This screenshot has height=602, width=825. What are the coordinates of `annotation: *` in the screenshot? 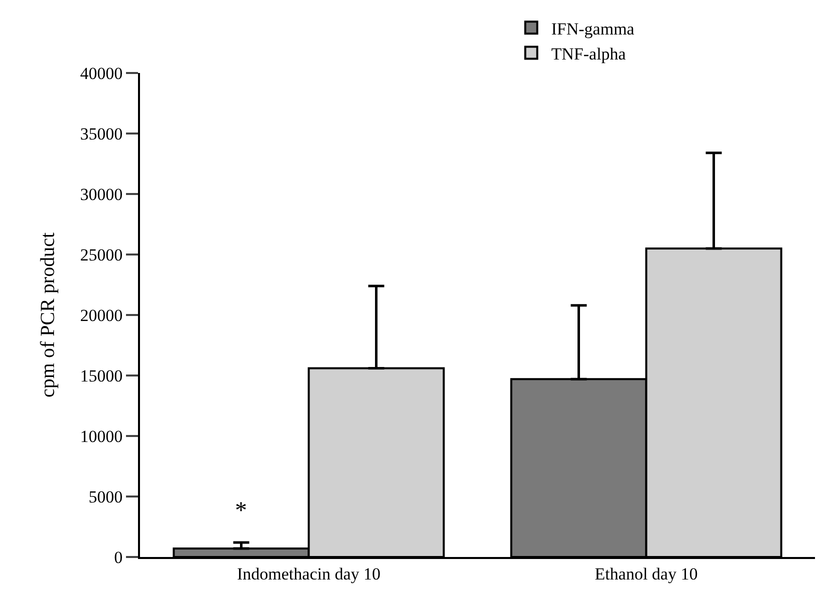 It's located at (241, 511).